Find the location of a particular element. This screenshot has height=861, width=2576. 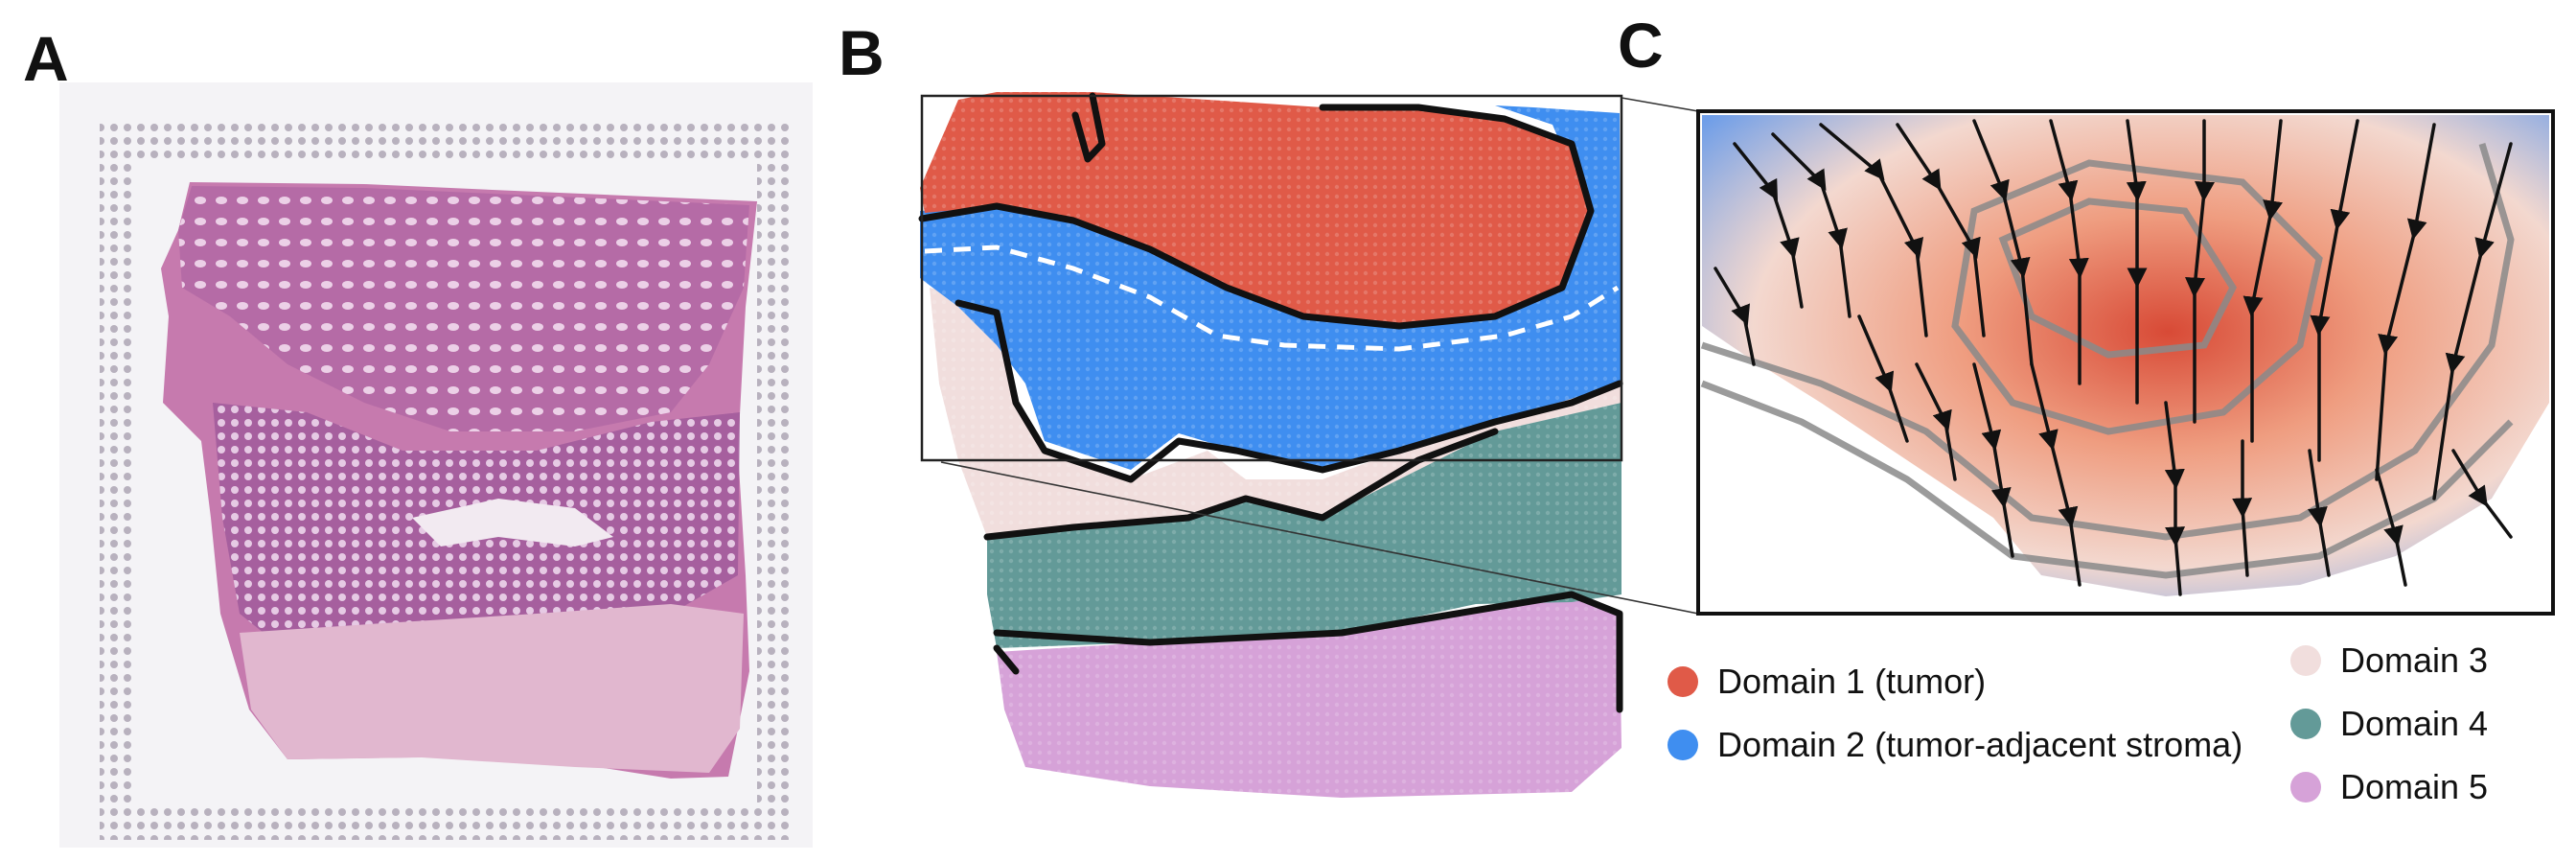

legend-item-domain-1: Domain 1 (tumor) is located at coordinates (1827, 682).